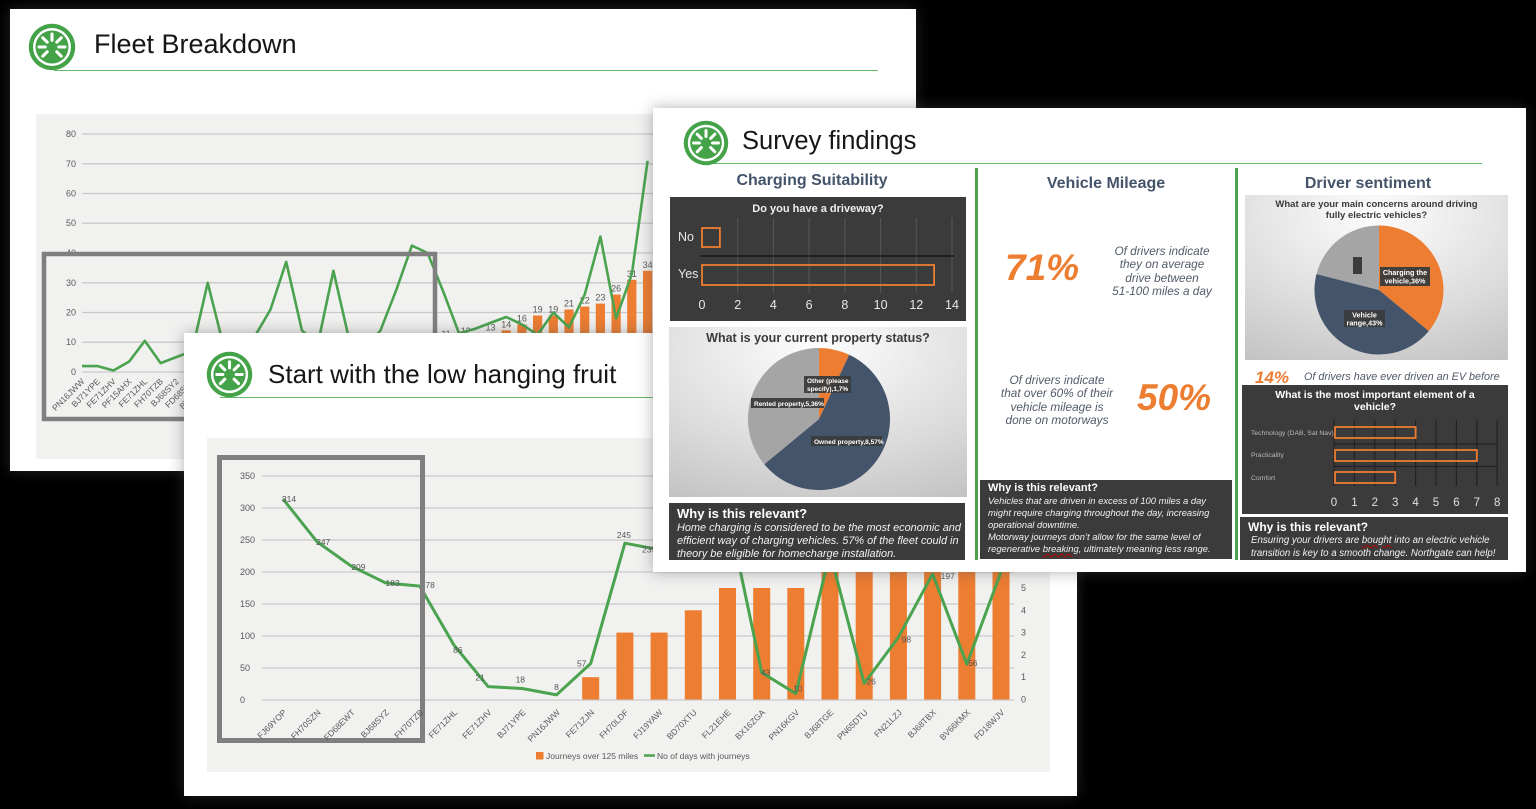  What do you see at coordinates (585, 301) in the screenshot?
I see `svg-text: 22` at bounding box center [585, 301].